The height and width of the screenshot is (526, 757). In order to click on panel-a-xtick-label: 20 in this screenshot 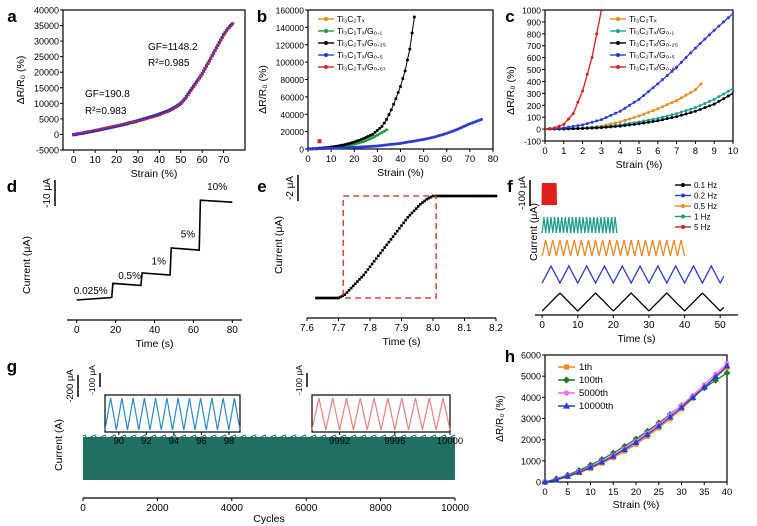, I will do `click(117, 160)`.